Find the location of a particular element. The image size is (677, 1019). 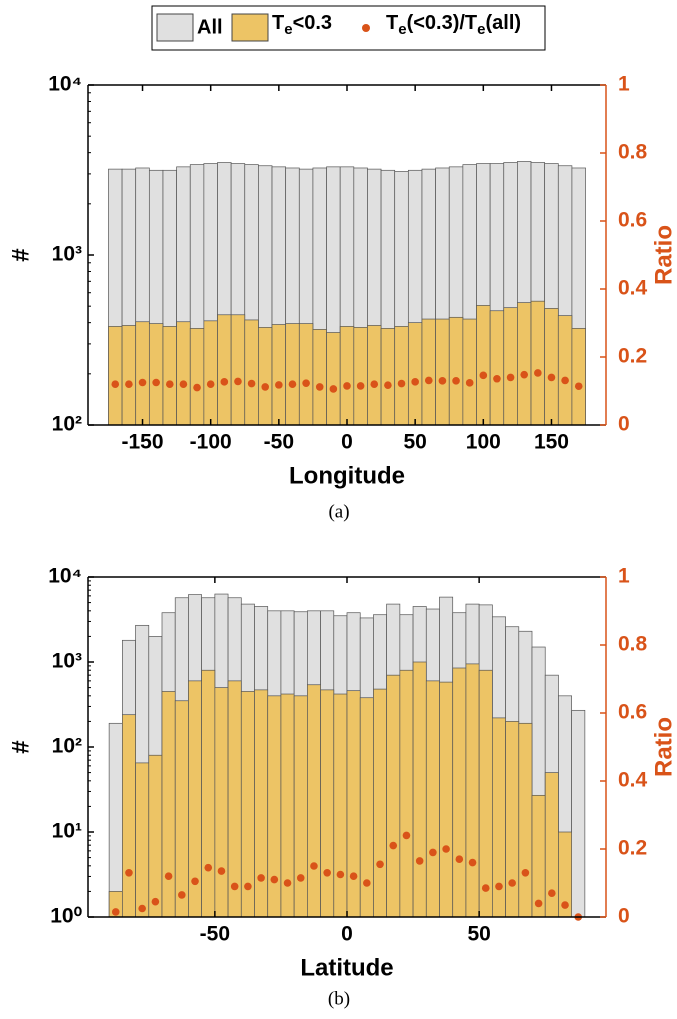

x-axis-label: Latitude is located at coordinates (346, 967).